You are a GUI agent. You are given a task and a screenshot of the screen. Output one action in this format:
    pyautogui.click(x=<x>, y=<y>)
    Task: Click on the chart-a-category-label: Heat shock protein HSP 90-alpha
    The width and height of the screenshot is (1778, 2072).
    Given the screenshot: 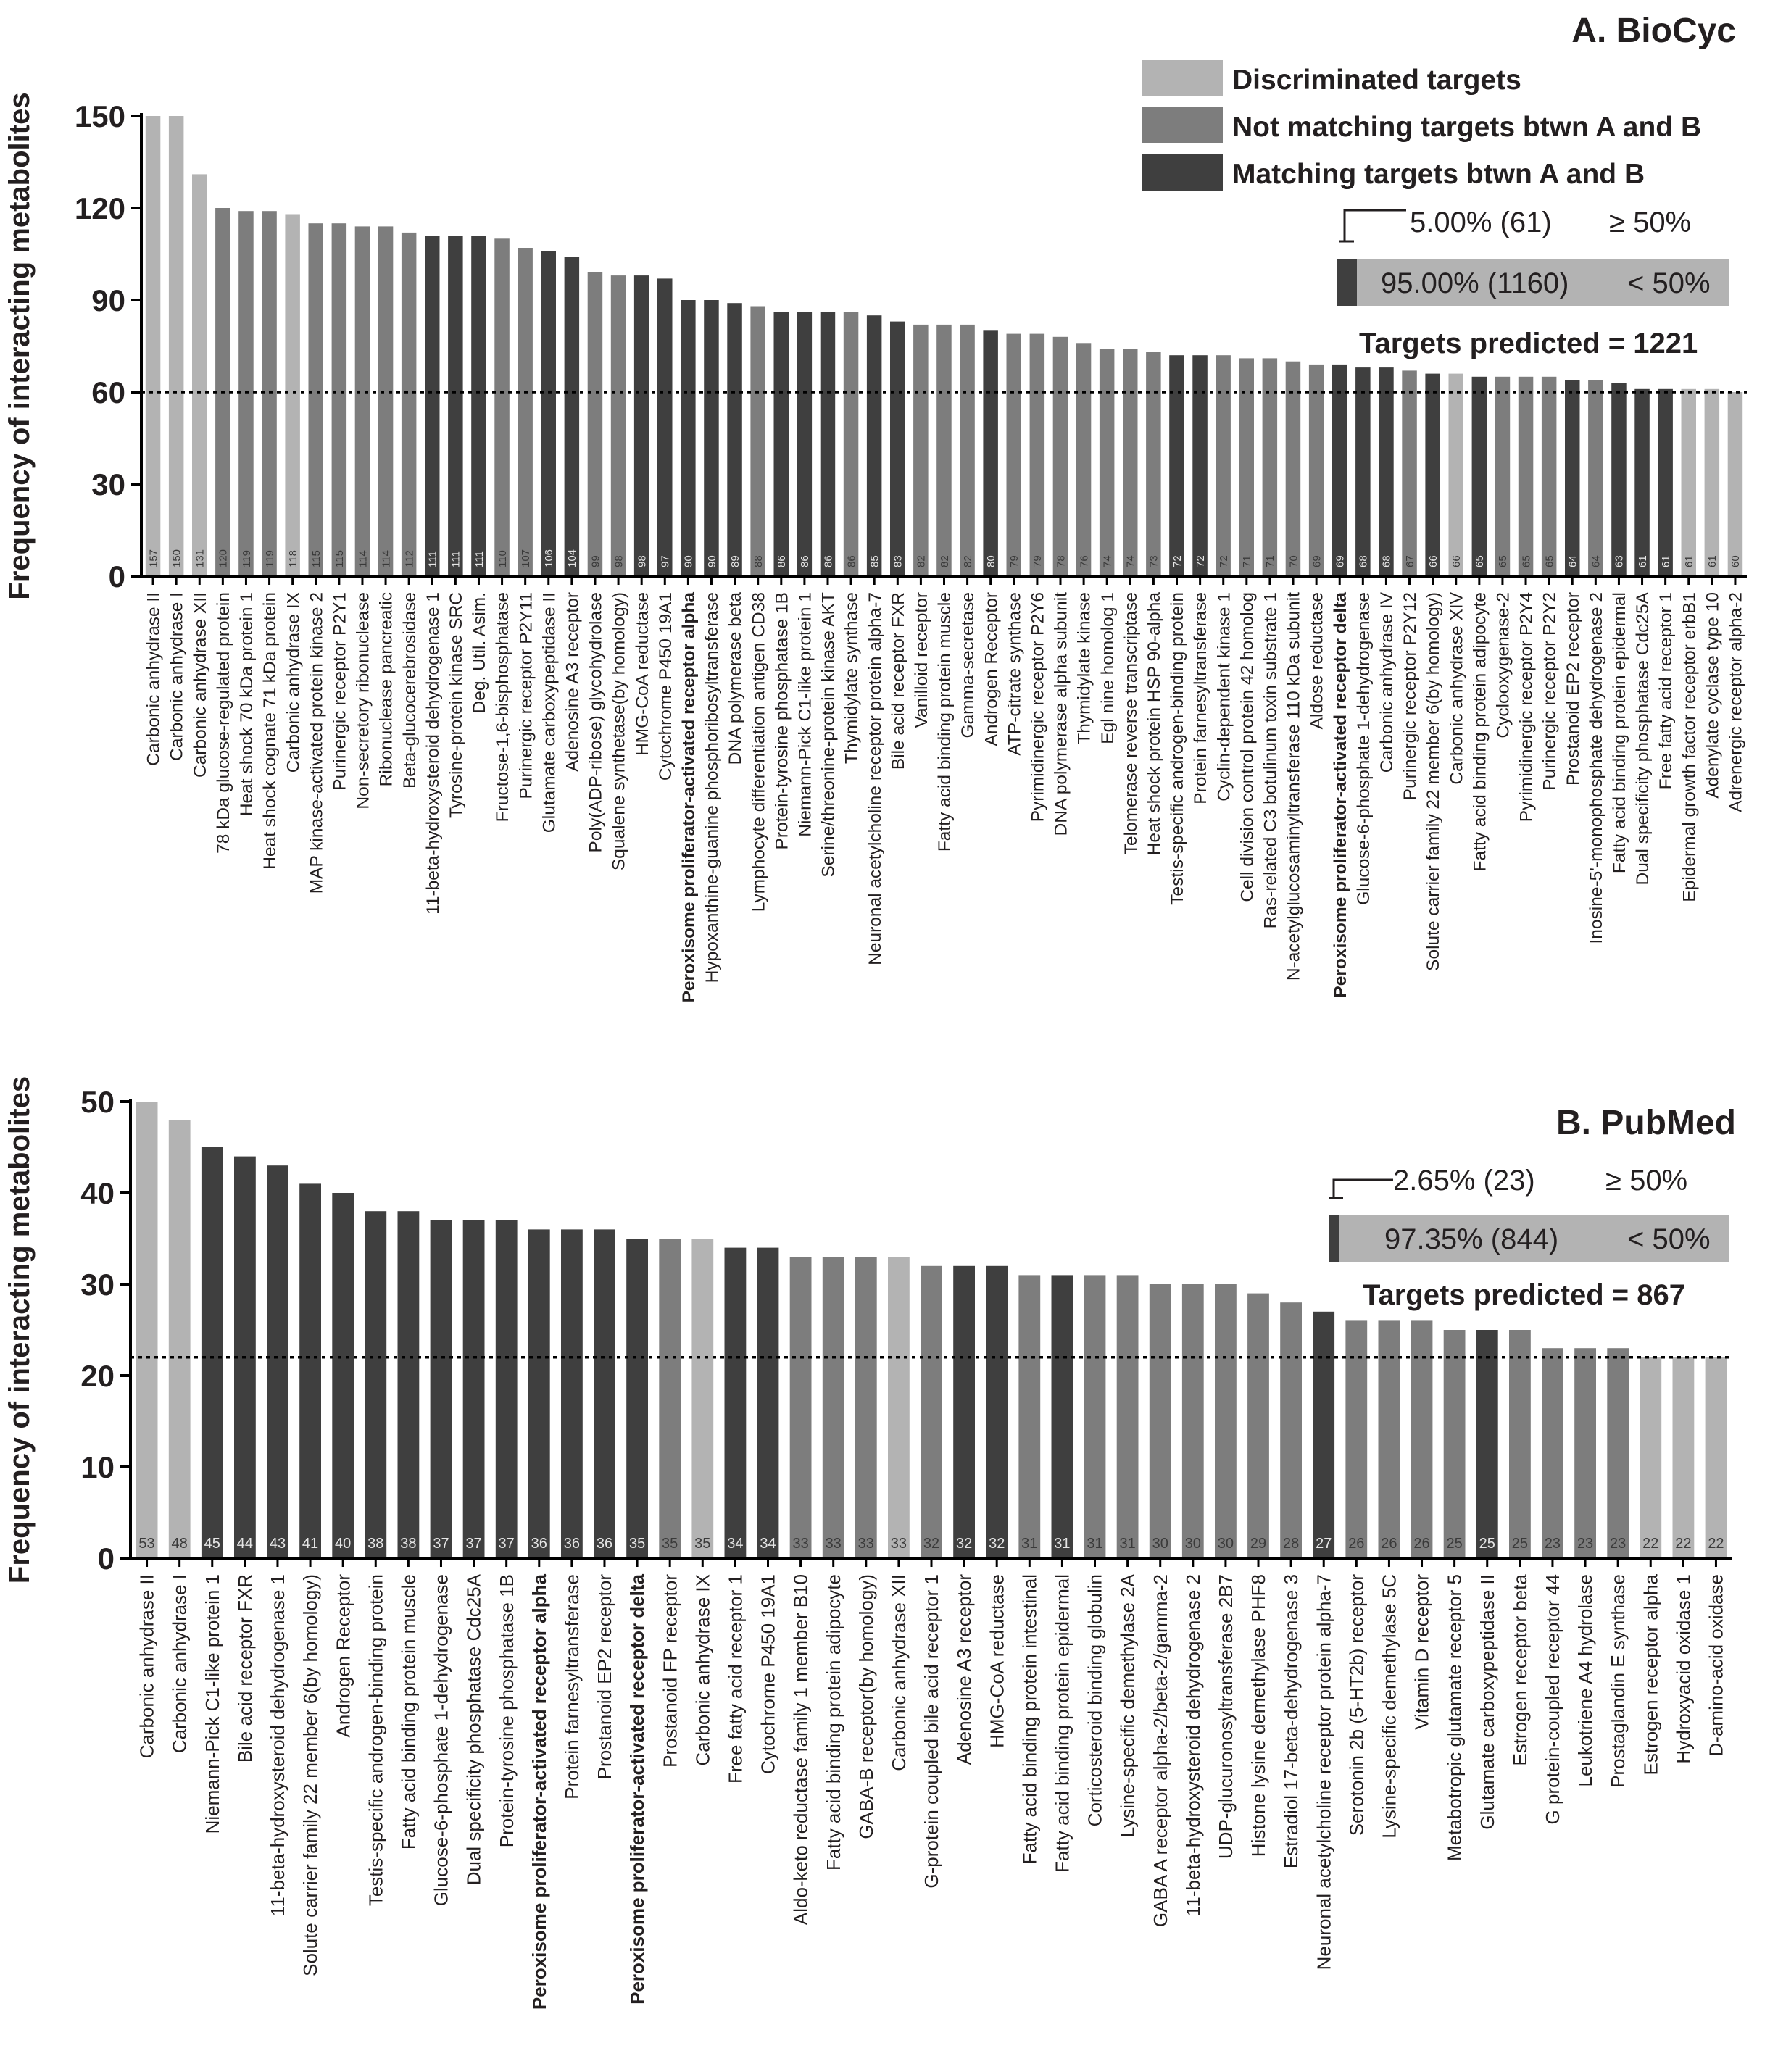 What is the action you would take?
    pyautogui.click(x=1155, y=724)
    